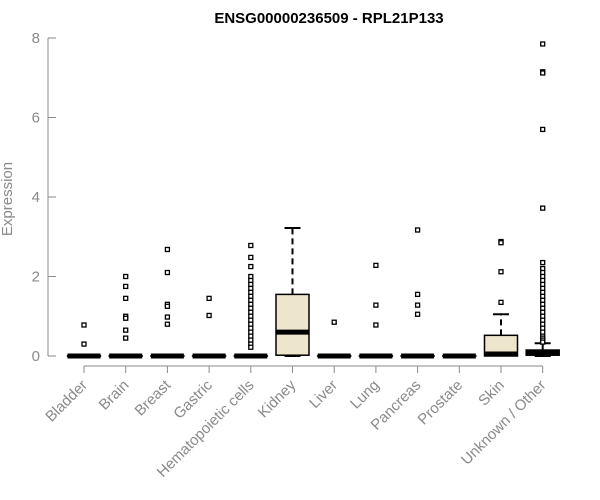 Image resolution: width=600 pixels, height=500 pixels. What do you see at coordinates (153, 397) in the screenshot?
I see `x-tick-label: Breast` at bounding box center [153, 397].